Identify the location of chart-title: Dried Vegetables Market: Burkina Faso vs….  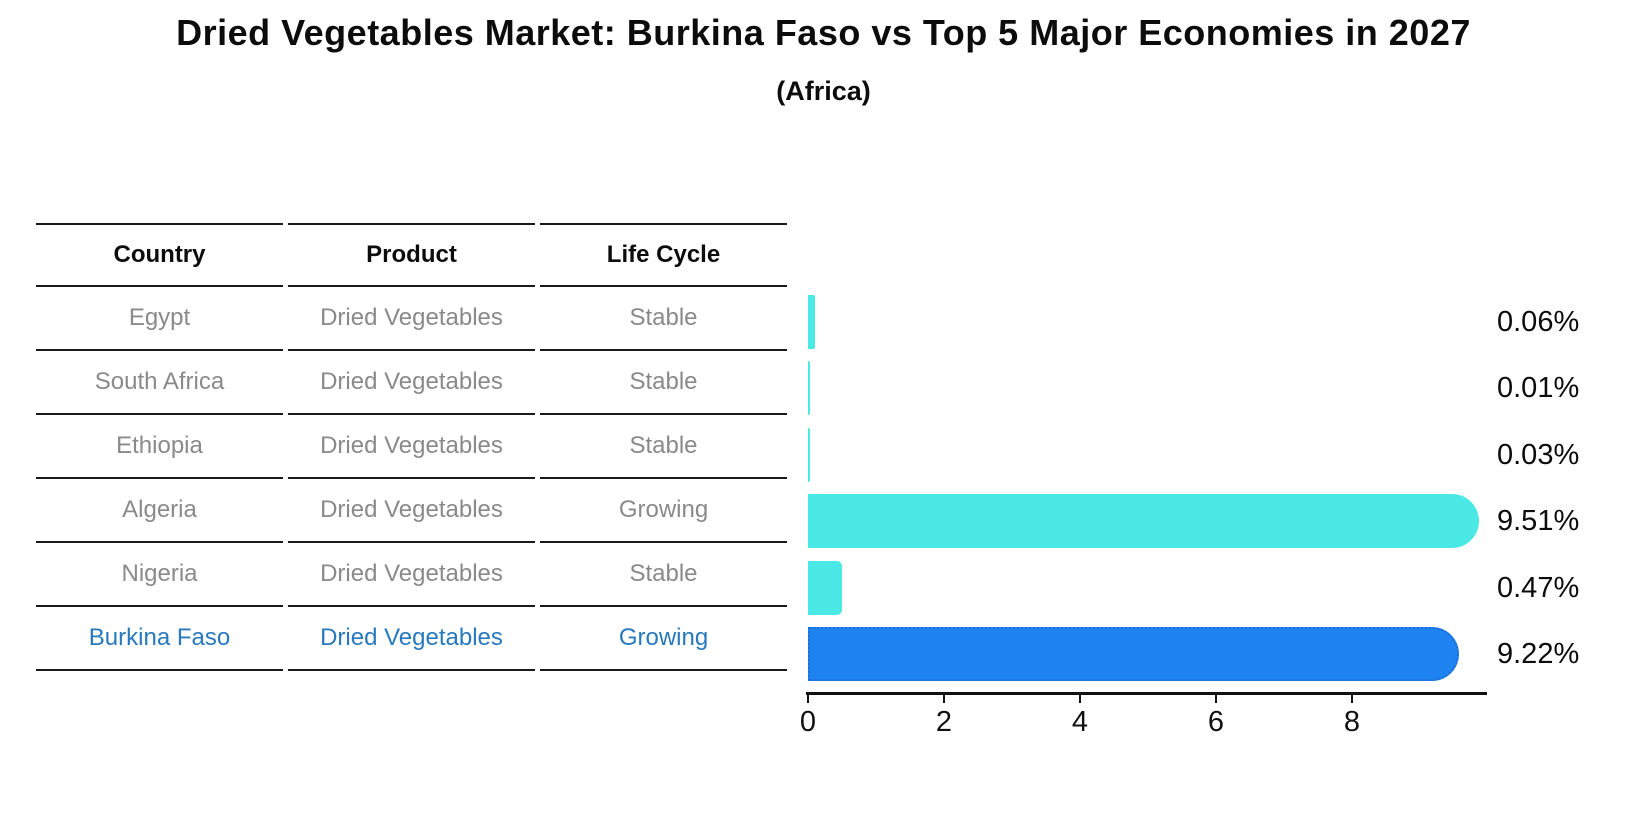
(823, 32).